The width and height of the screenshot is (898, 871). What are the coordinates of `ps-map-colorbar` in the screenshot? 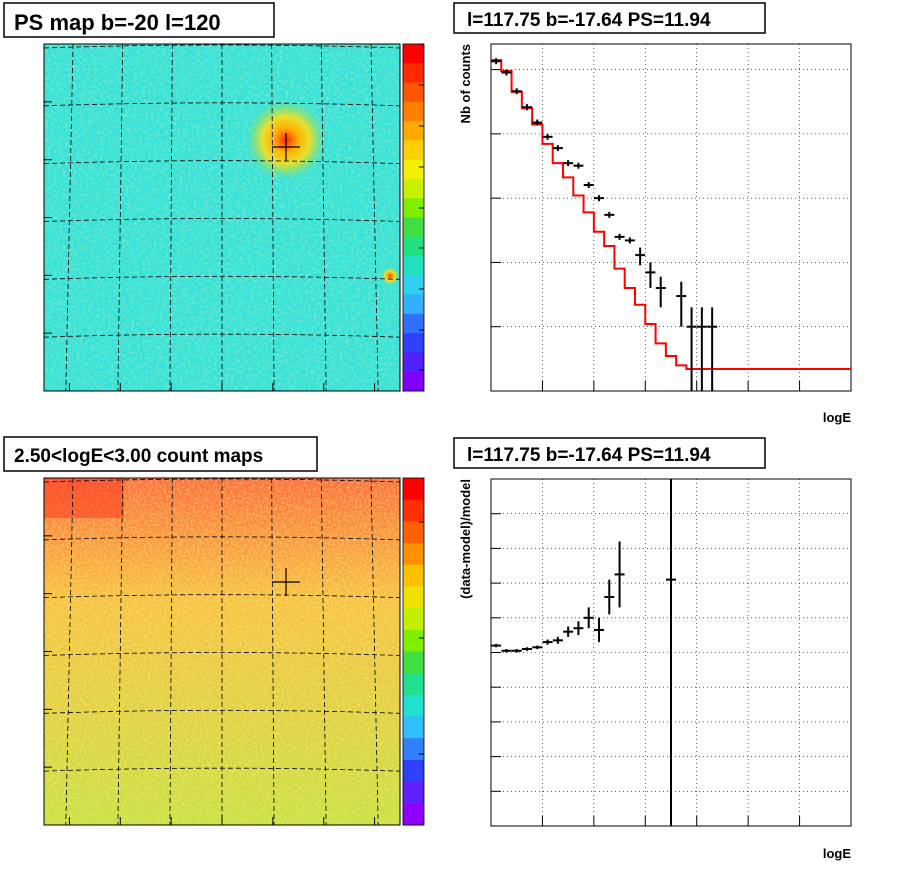 It's located at (413, 217).